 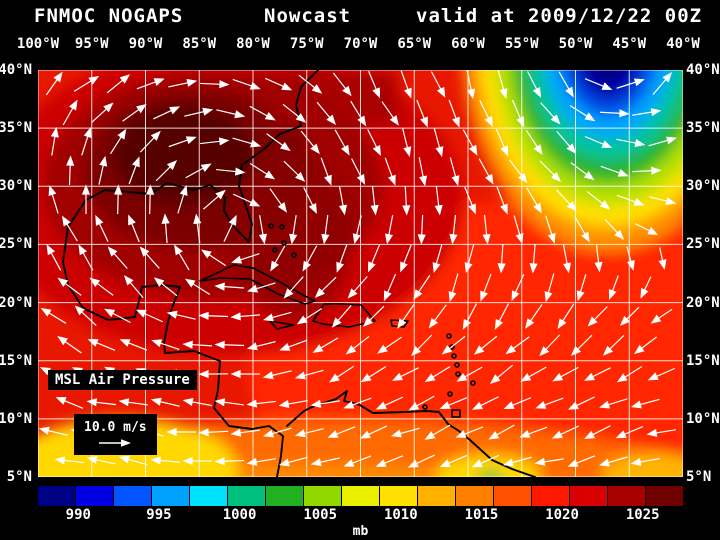 What do you see at coordinates (703, 302) in the screenshot?
I see `lat-label: 20°N` at bounding box center [703, 302].